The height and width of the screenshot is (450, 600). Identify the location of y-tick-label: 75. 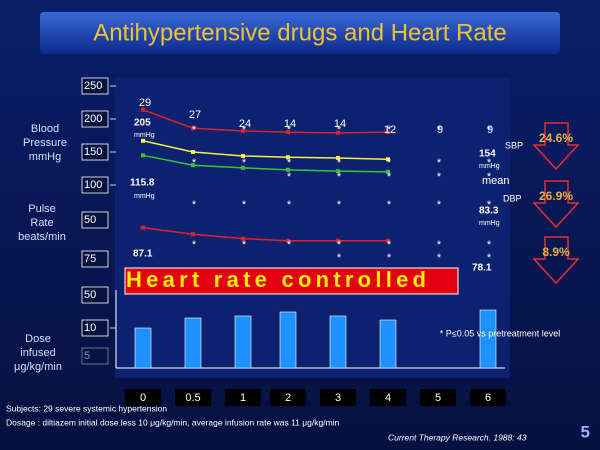
(90, 259).